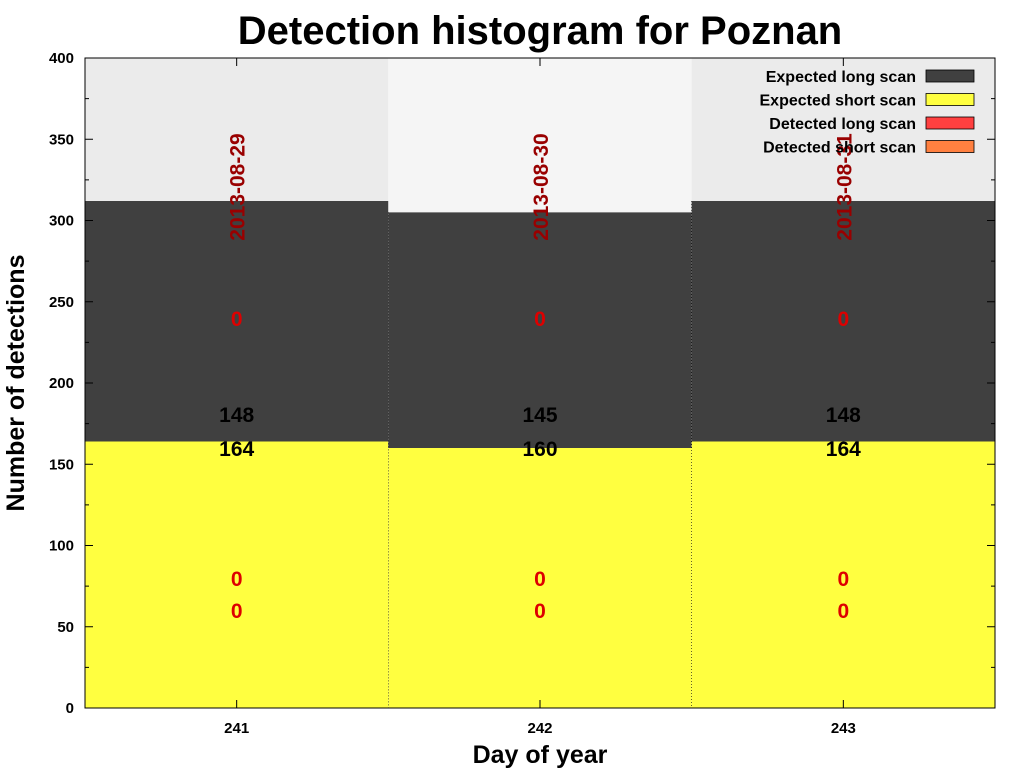  I want to click on legend-entry-label: Detected long scan, so click(842, 124).